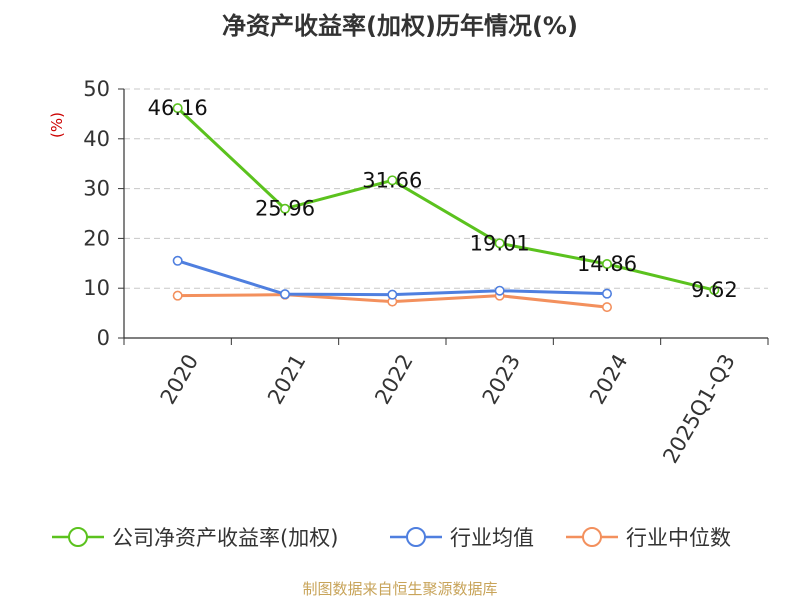 The width and height of the screenshot is (800, 600). Describe the element at coordinates (96, 189) in the screenshot. I see `y-tick-label: 30` at that location.